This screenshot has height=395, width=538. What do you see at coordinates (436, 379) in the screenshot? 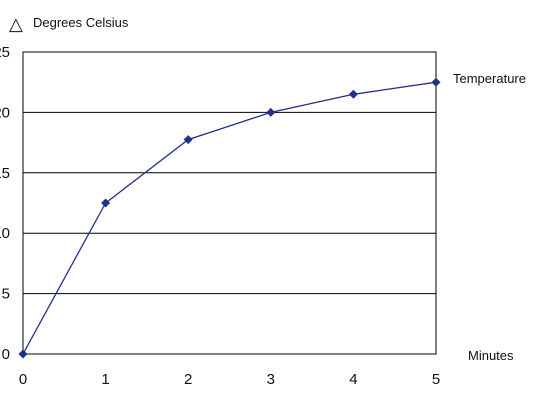
I see `x-tick-label-5: 5` at bounding box center [436, 379].